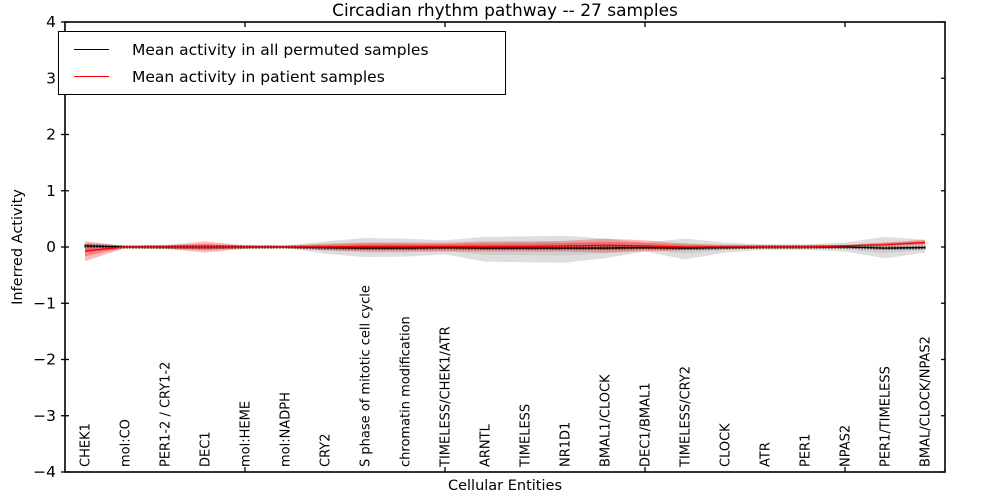 This screenshot has height=500, width=1000. I want to click on y-tick-label: 4, so click(51, 22).